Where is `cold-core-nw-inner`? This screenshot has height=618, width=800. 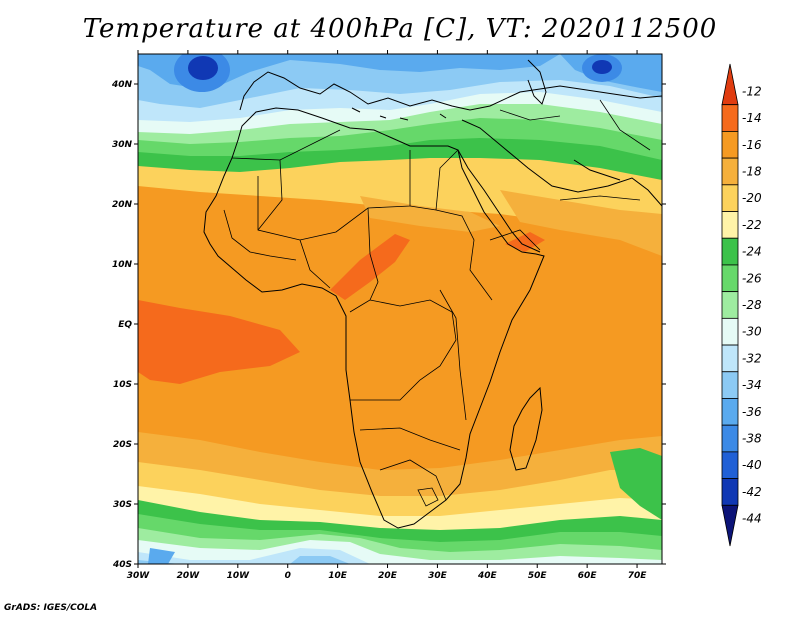
cold-core-nw-inner is located at coordinates (203, 68).